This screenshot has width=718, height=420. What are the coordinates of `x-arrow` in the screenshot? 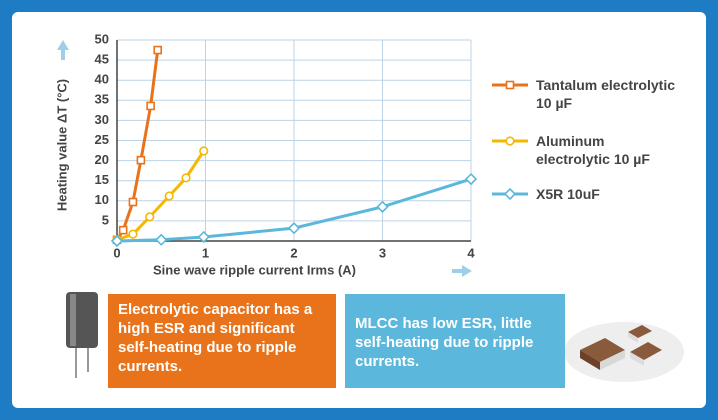 It's located at (467, 271).